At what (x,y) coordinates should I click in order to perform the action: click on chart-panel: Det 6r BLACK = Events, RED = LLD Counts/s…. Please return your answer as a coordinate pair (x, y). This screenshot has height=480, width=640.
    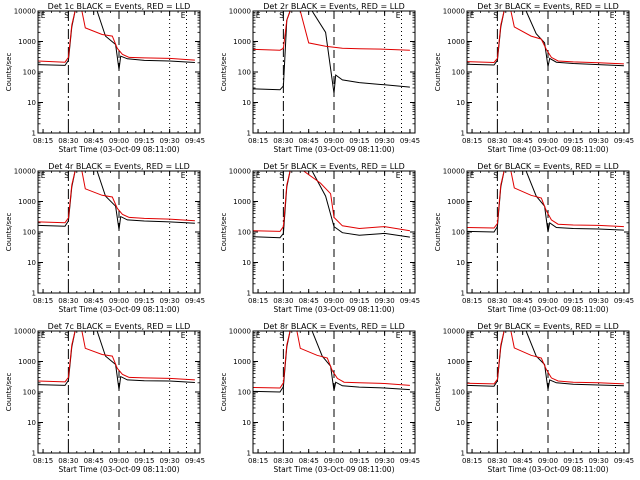
    Looking at the image, I should click on (534, 238).